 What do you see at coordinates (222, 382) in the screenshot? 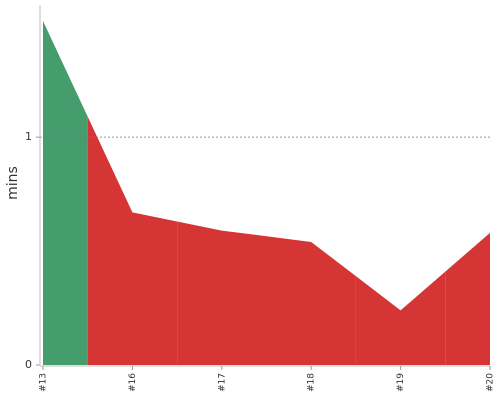
I see `x-tick-label: #17` at bounding box center [222, 382].